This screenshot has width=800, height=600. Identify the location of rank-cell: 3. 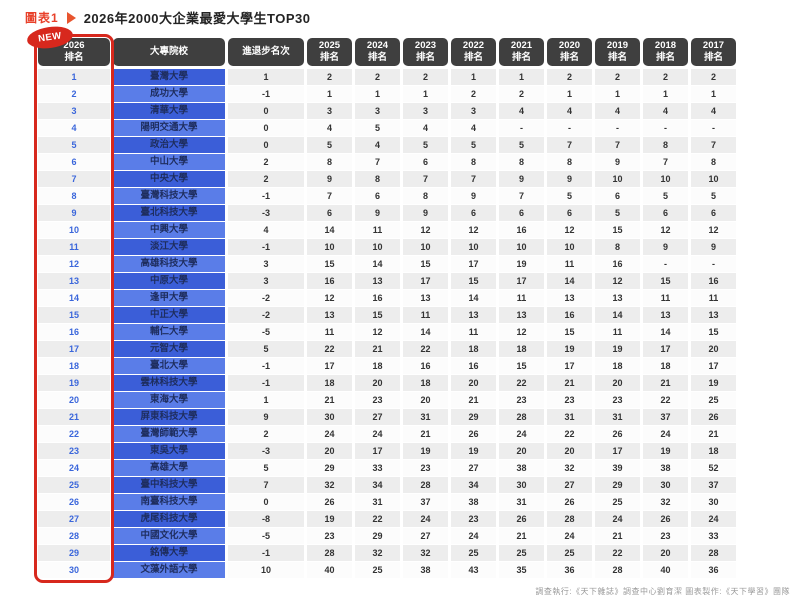
(74, 111).